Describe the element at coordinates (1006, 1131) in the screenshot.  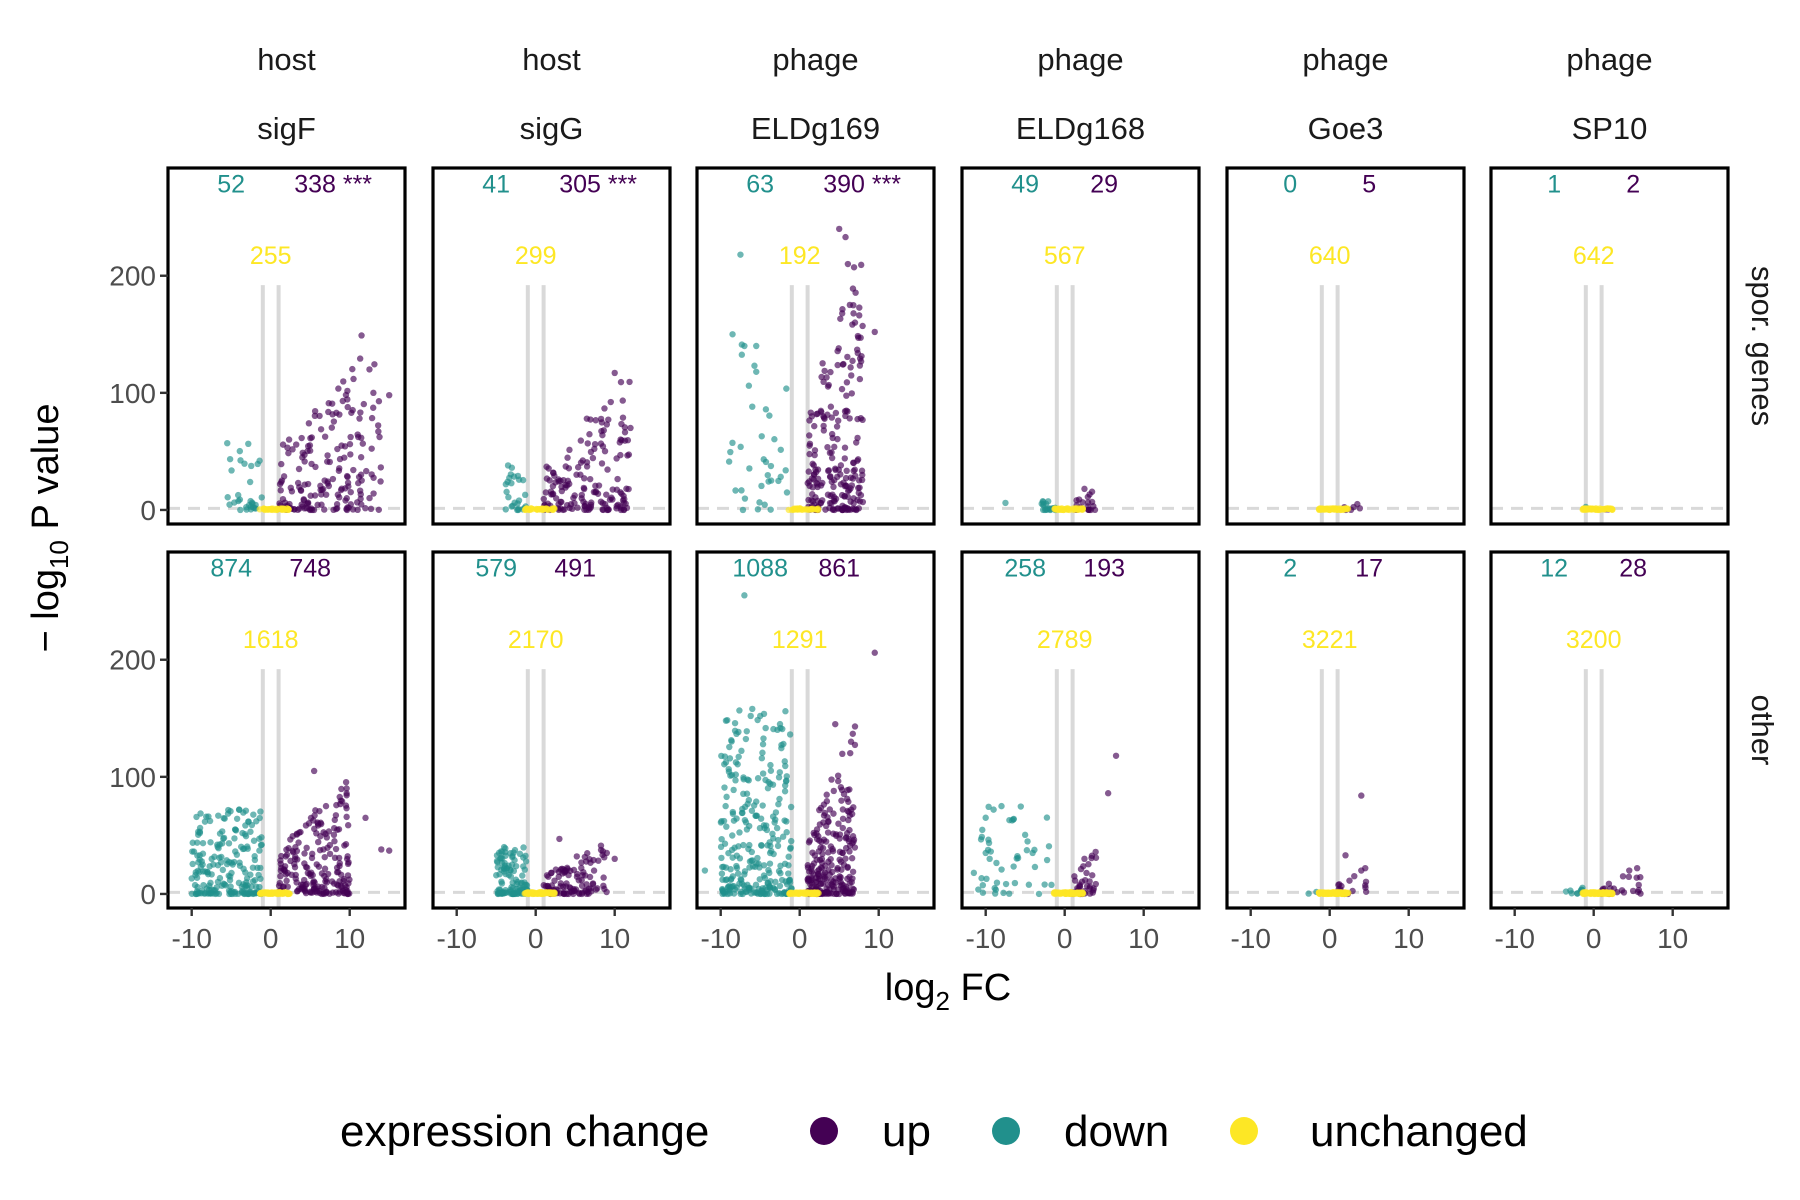
I see `legend-swatch-down` at that location.